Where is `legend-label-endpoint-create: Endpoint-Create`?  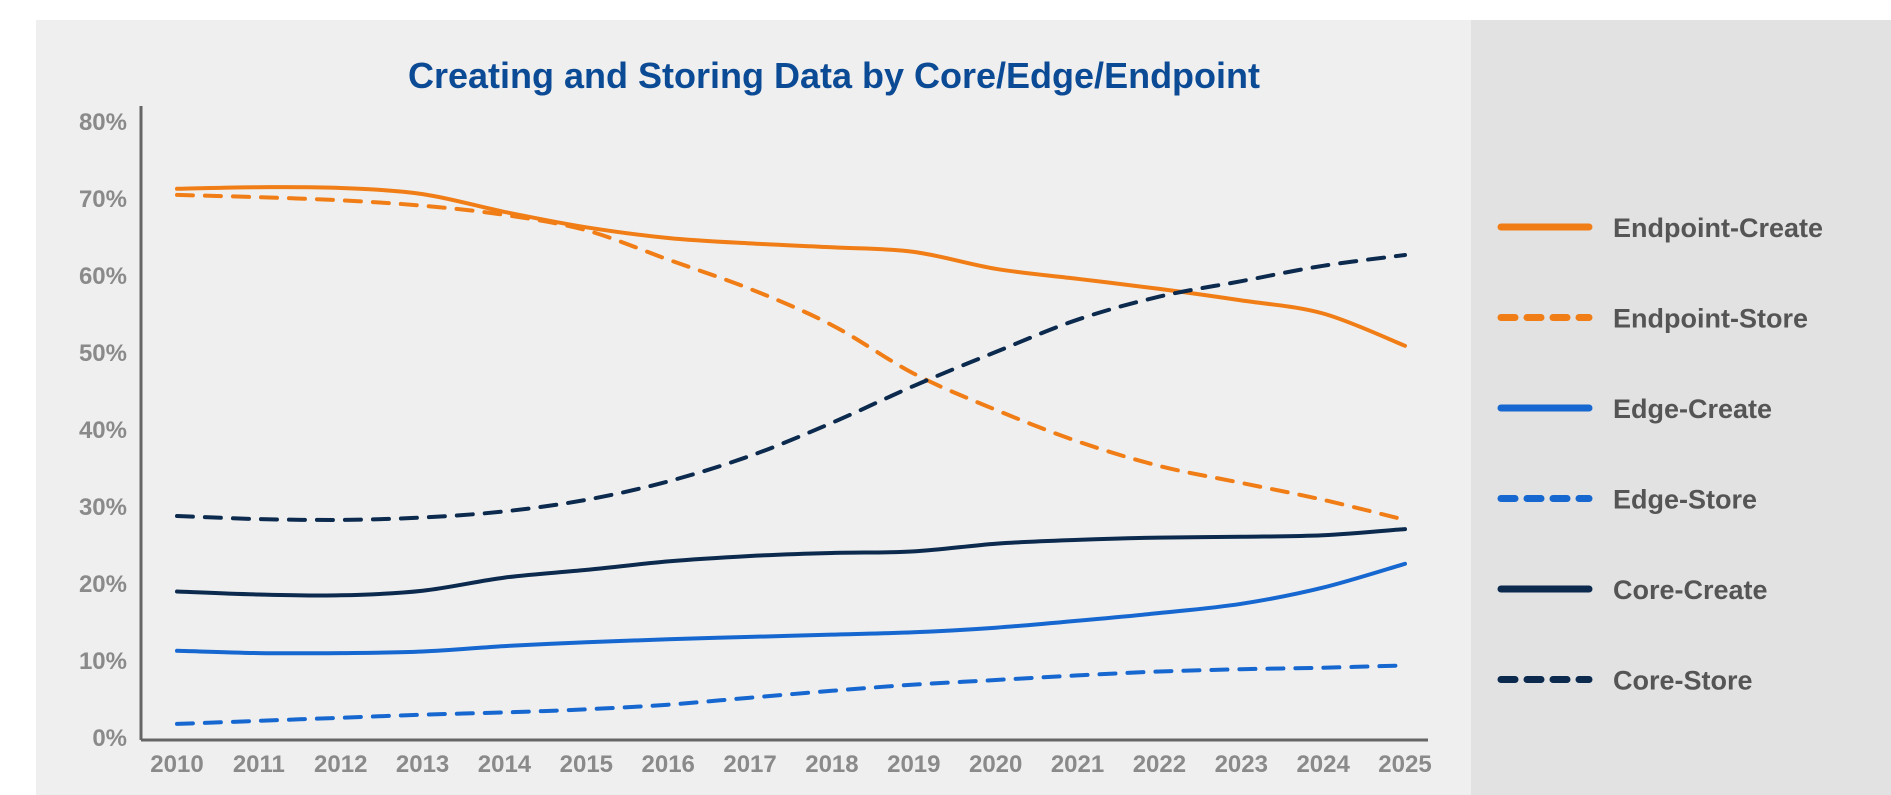 legend-label-endpoint-create: Endpoint-Create is located at coordinates (1718, 228).